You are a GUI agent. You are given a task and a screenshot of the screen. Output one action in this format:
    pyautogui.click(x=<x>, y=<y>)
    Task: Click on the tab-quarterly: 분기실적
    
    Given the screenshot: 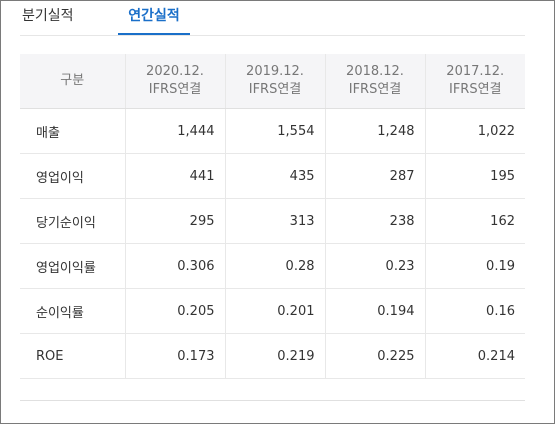 What is the action you would take?
    pyautogui.click(x=48, y=16)
    